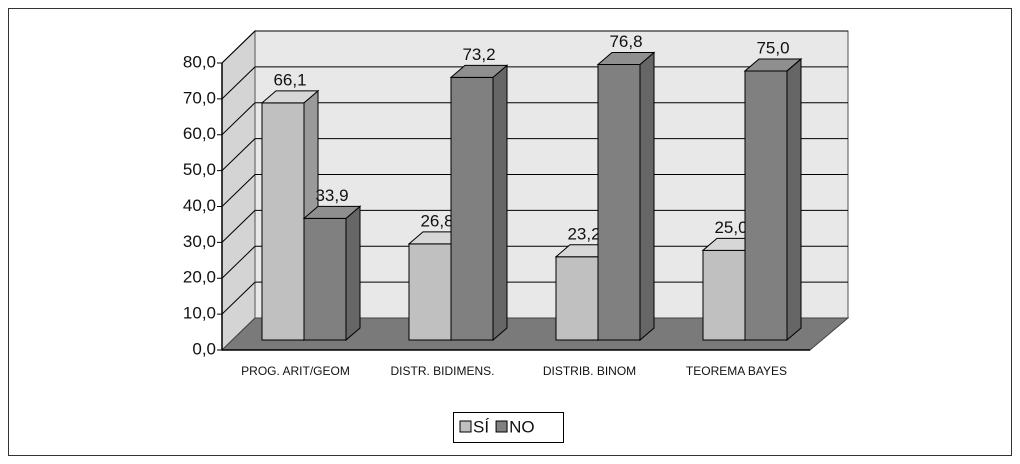 Image resolution: width=1020 pixels, height=464 pixels. Describe the element at coordinates (736, 371) in the screenshot. I see `x-tick-label: TEOREMA BAYES` at that location.